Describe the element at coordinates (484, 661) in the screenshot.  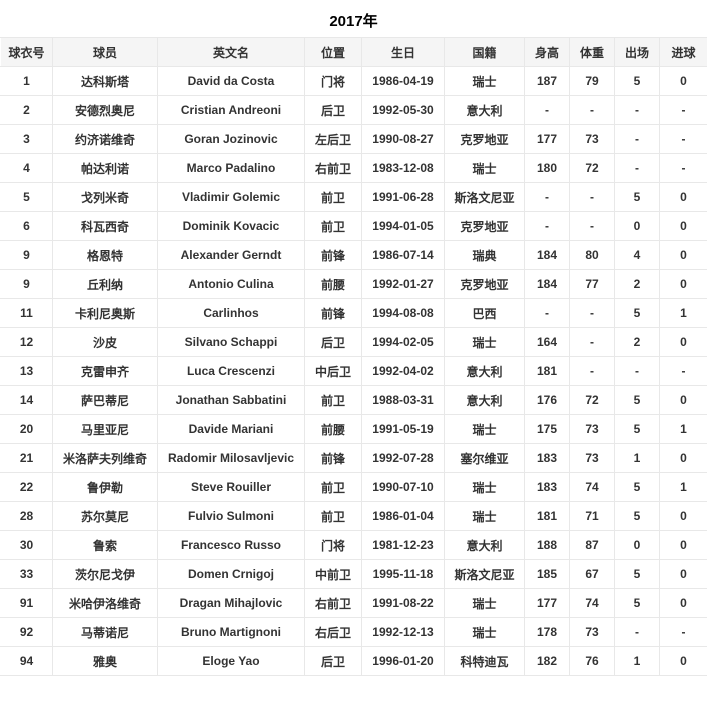
I see `cell: 科特迪瓦` at that location.